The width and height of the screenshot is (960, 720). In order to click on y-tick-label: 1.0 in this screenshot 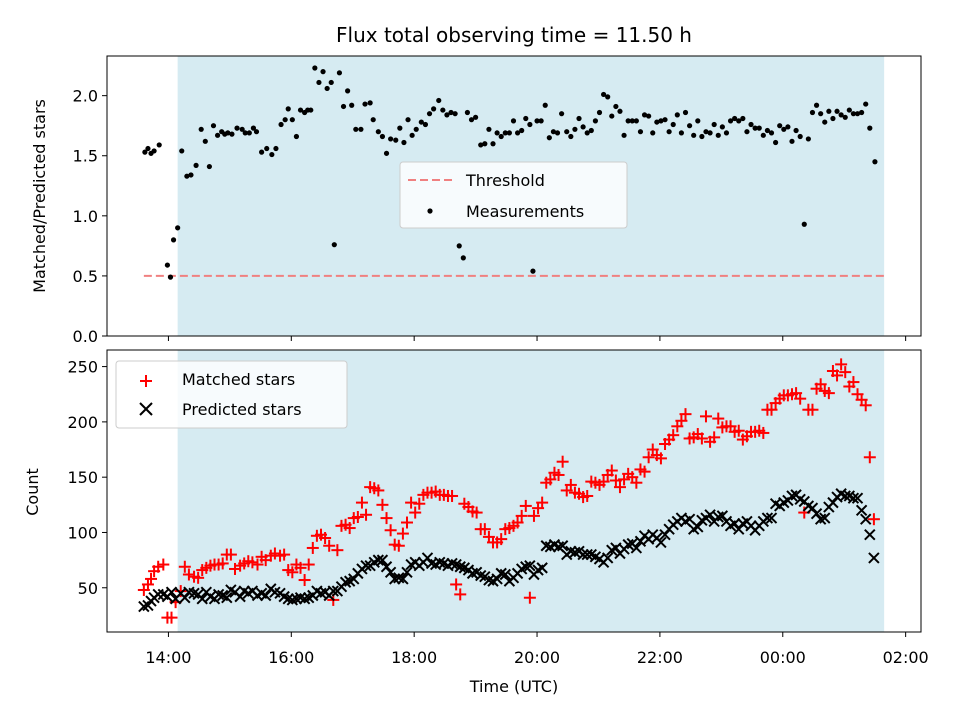, I will do `click(85, 216)`.